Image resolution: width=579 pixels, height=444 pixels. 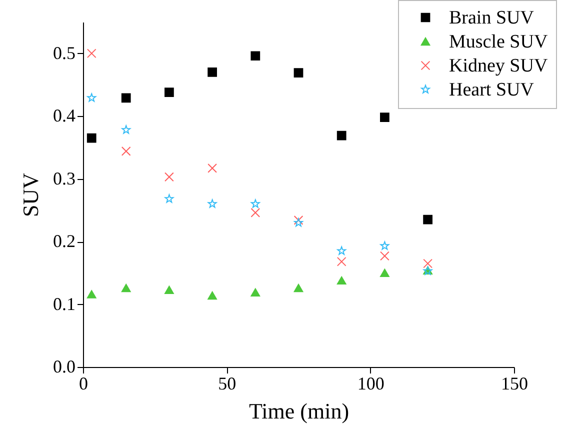 I want to click on legend-label: Heart SUV, so click(x=491, y=90).